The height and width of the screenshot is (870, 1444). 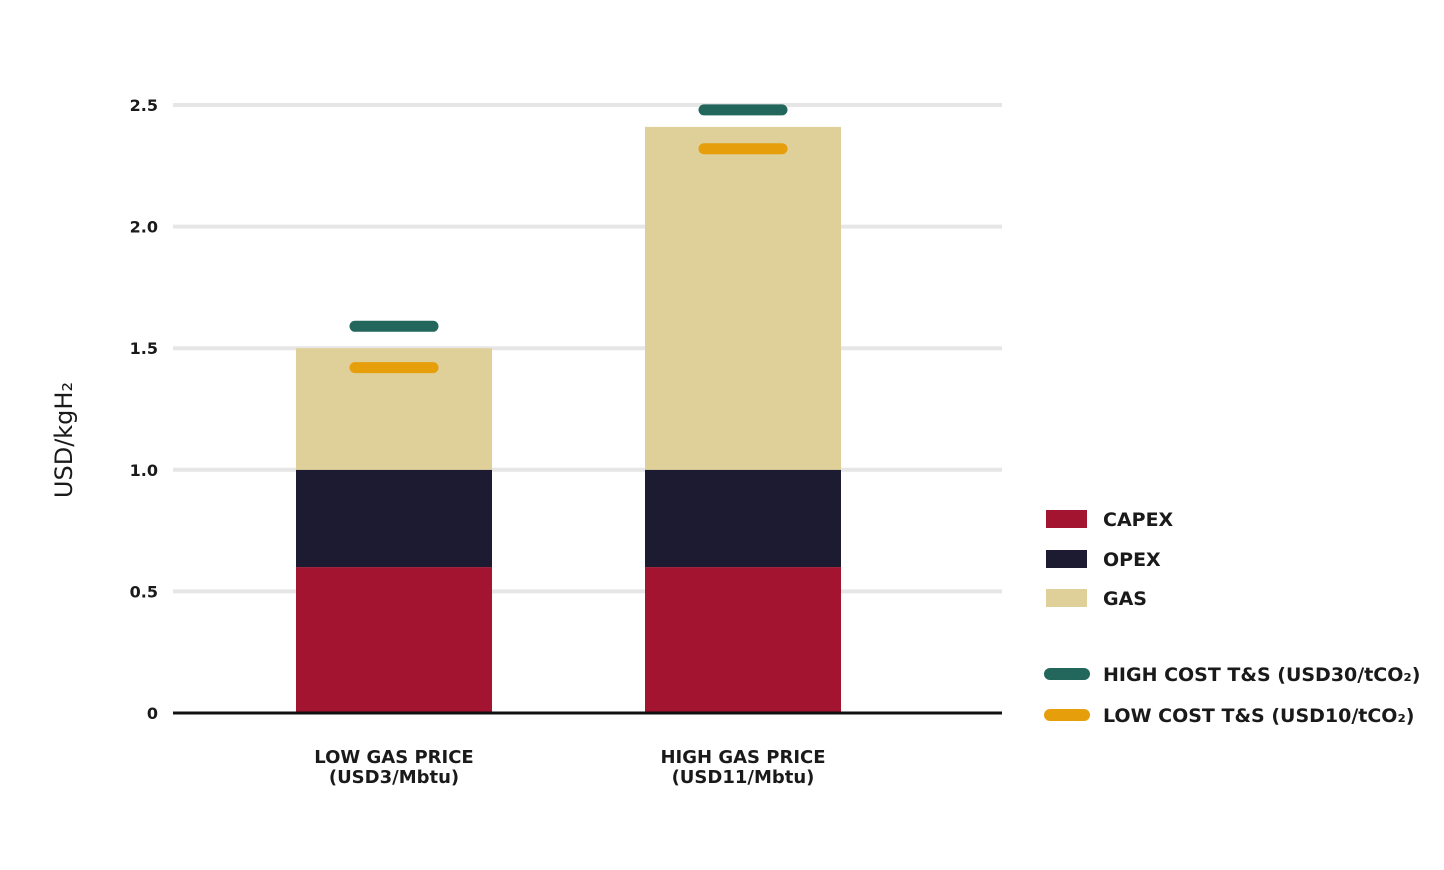 What do you see at coordinates (1066, 598) in the screenshot?
I see `legend-swatch-gas` at bounding box center [1066, 598].